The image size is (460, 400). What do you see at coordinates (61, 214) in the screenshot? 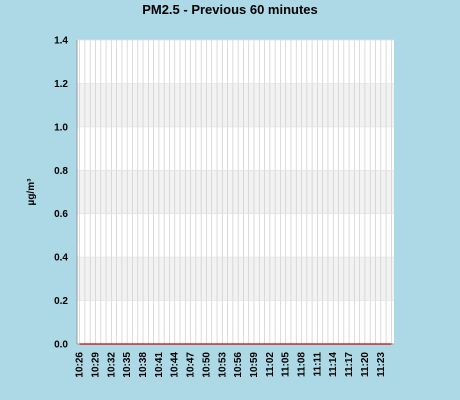
I see `y-tick-label: 0.6` at bounding box center [61, 214].